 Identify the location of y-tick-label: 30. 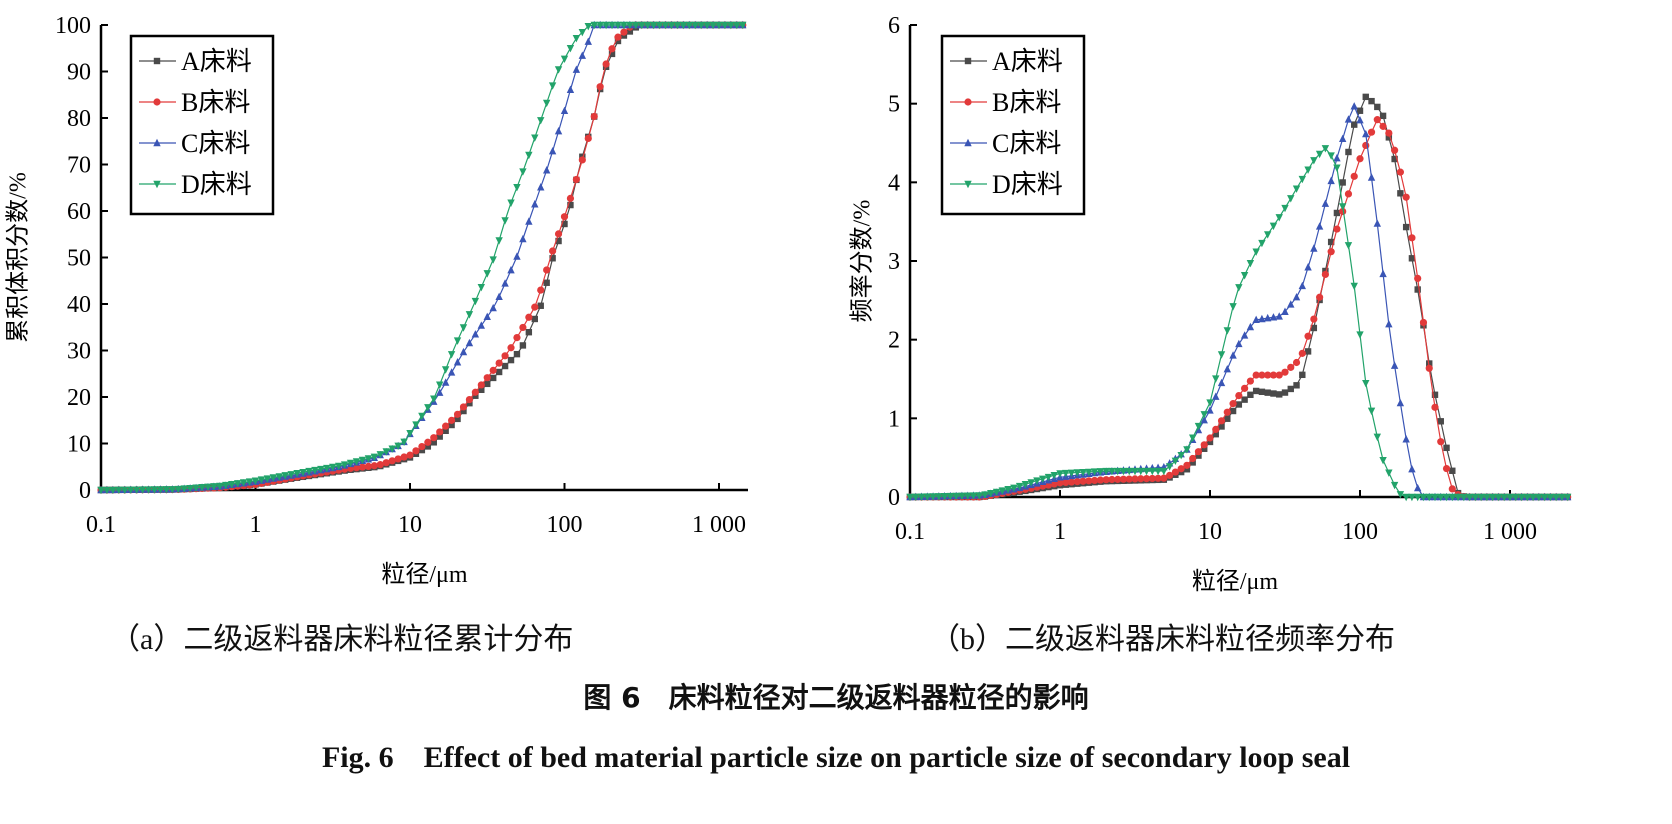
(79, 352).